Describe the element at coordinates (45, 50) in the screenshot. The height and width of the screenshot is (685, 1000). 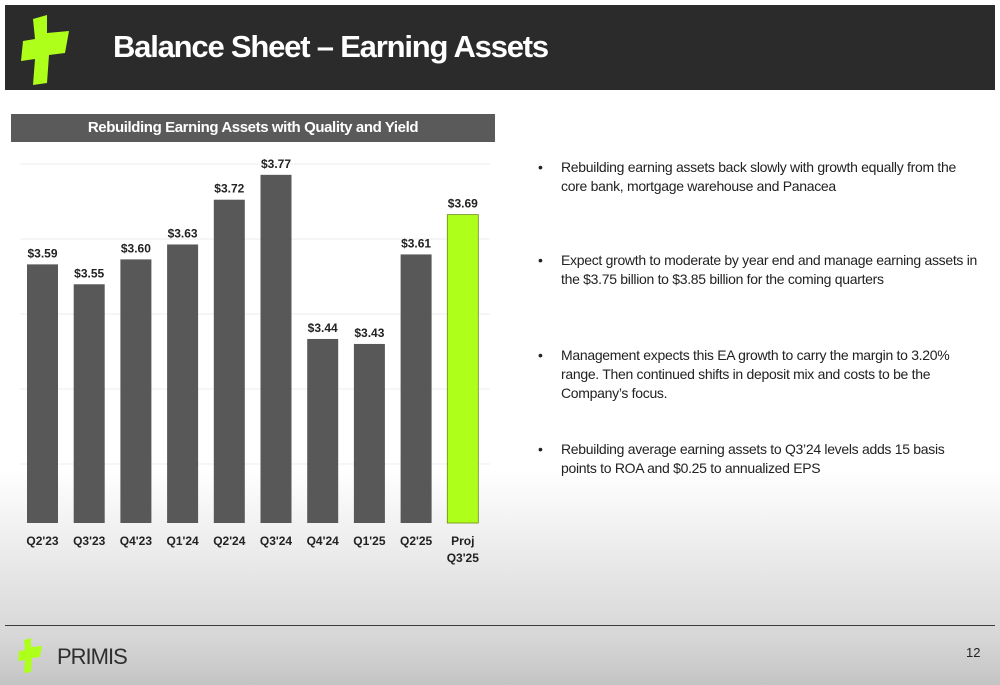
I see `primis-logo-icon` at that location.